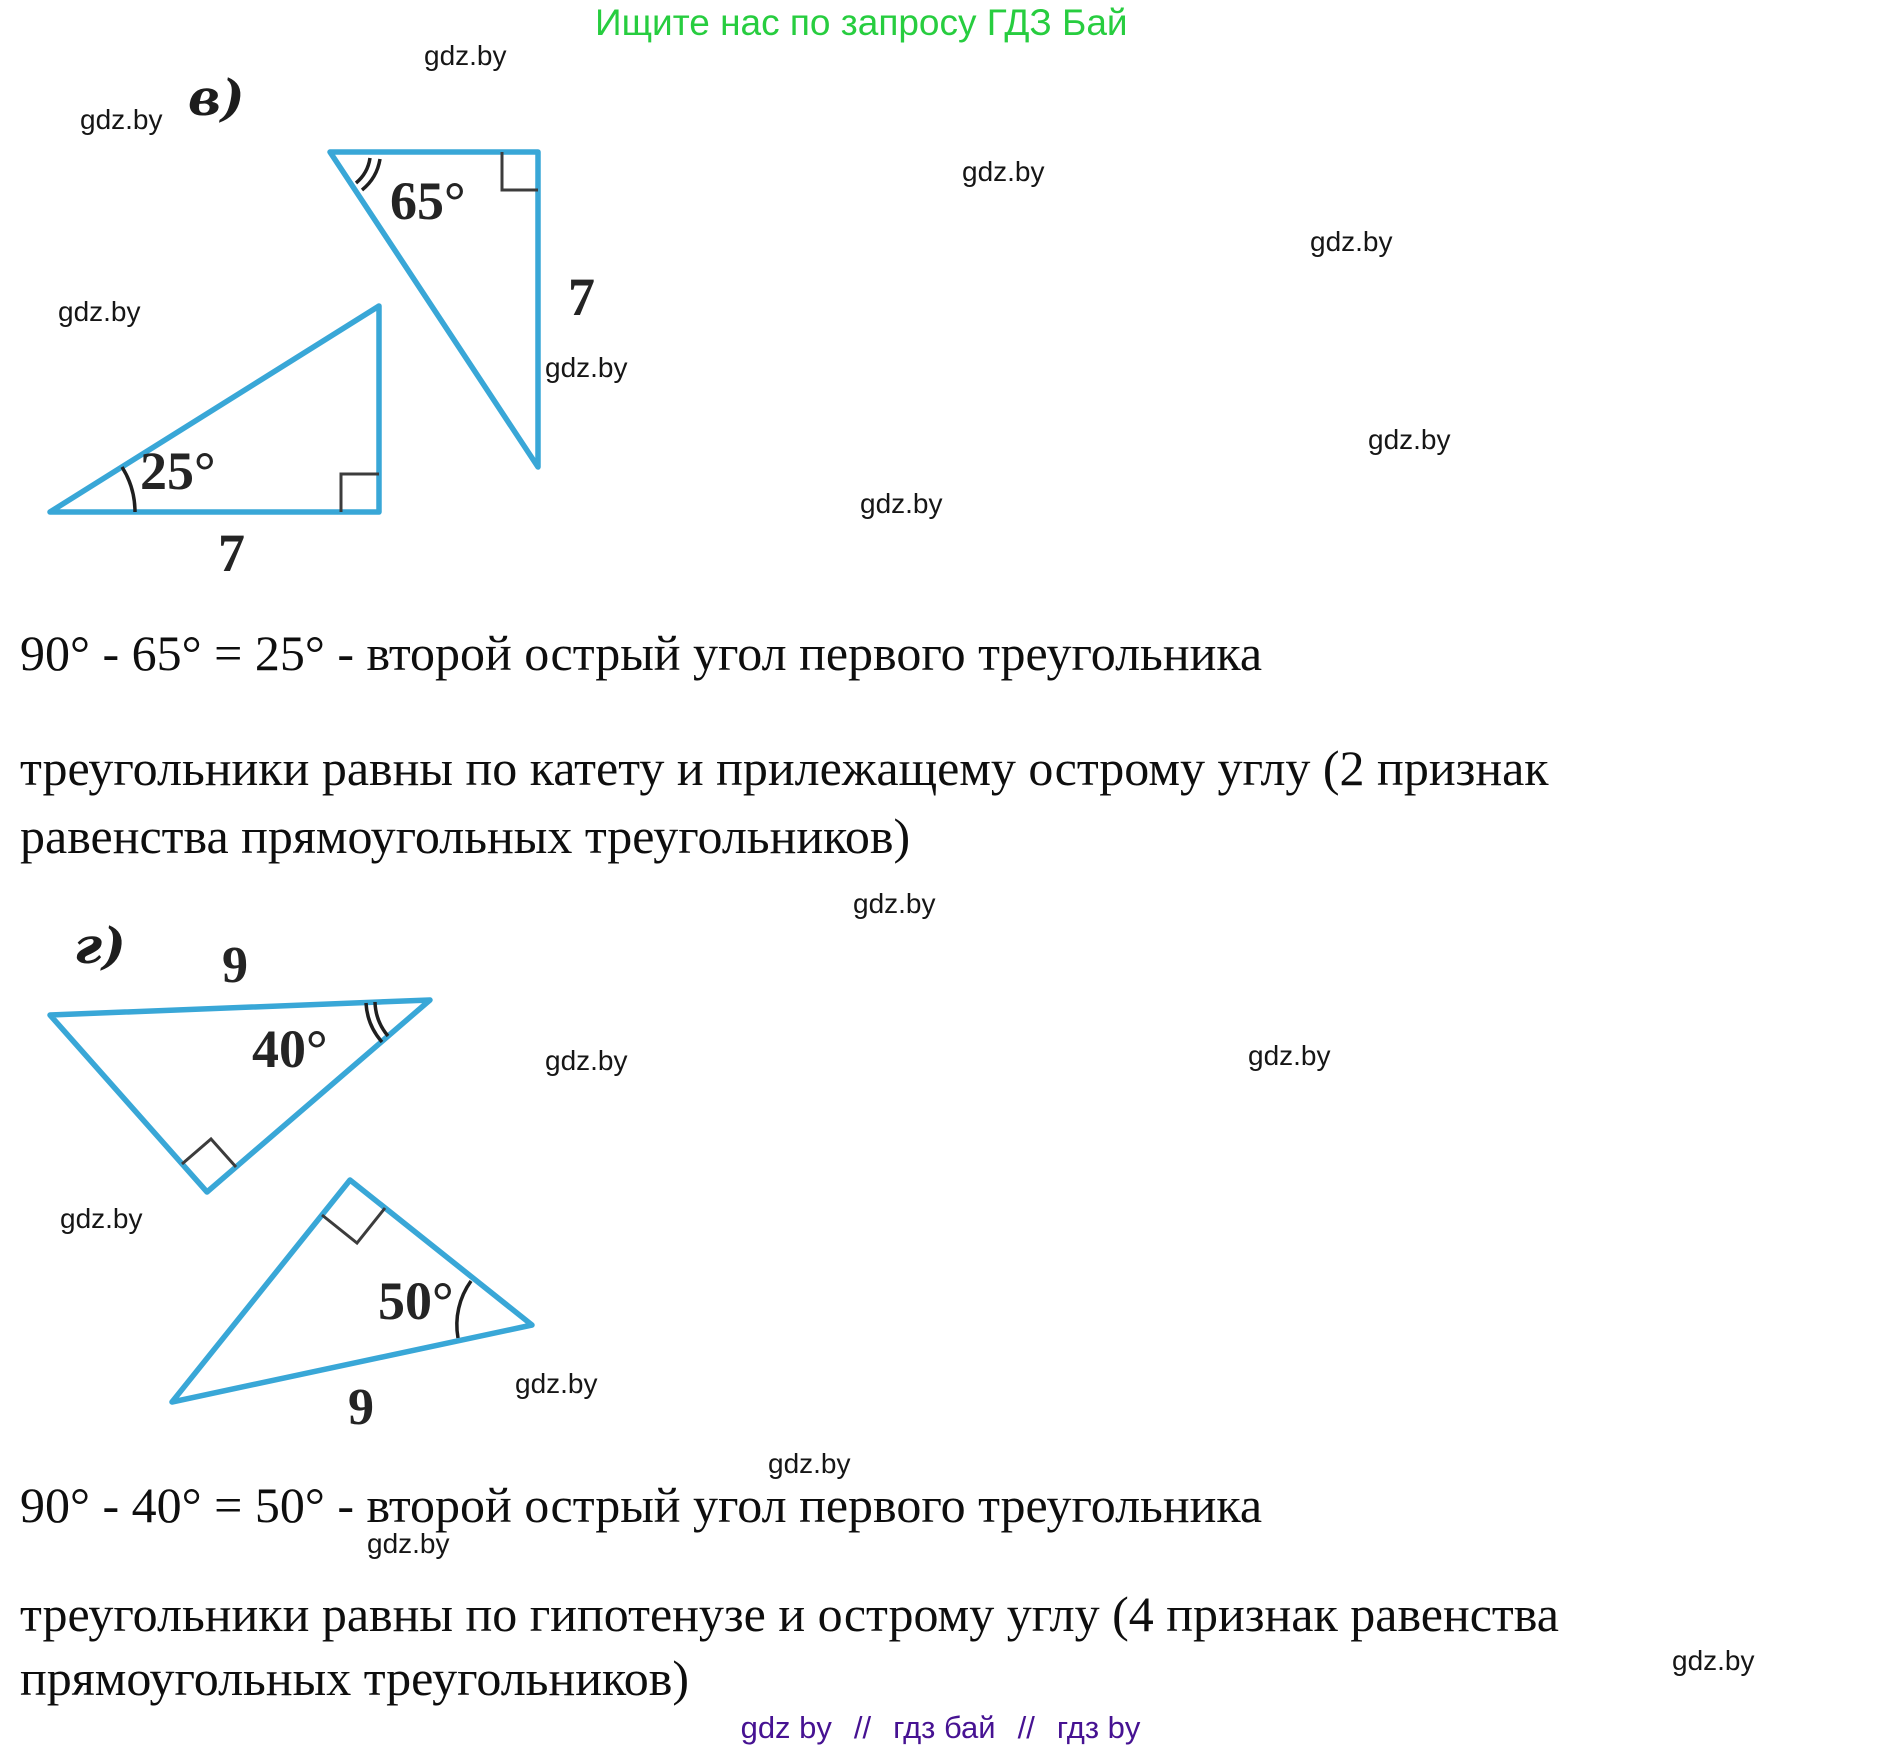 The image size is (1881, 1753). I want to click on figure-v-label: в), so click(216, 97).